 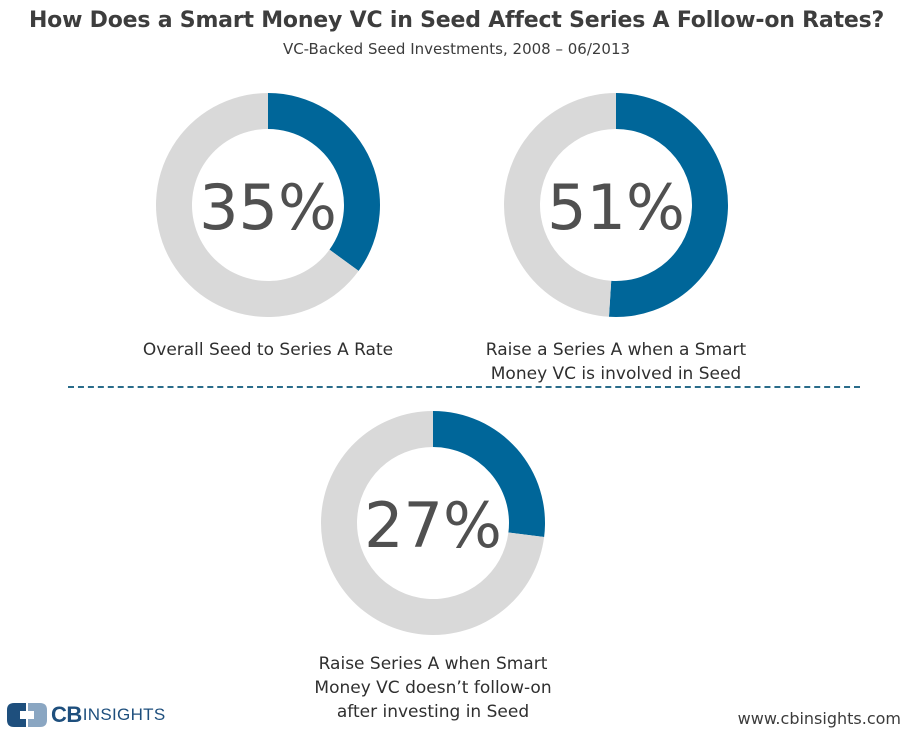 What do you see at coordinates (433, 525) in the screenshot?
I see `donut-value-label: 27%` at bounding box center [433, 525].